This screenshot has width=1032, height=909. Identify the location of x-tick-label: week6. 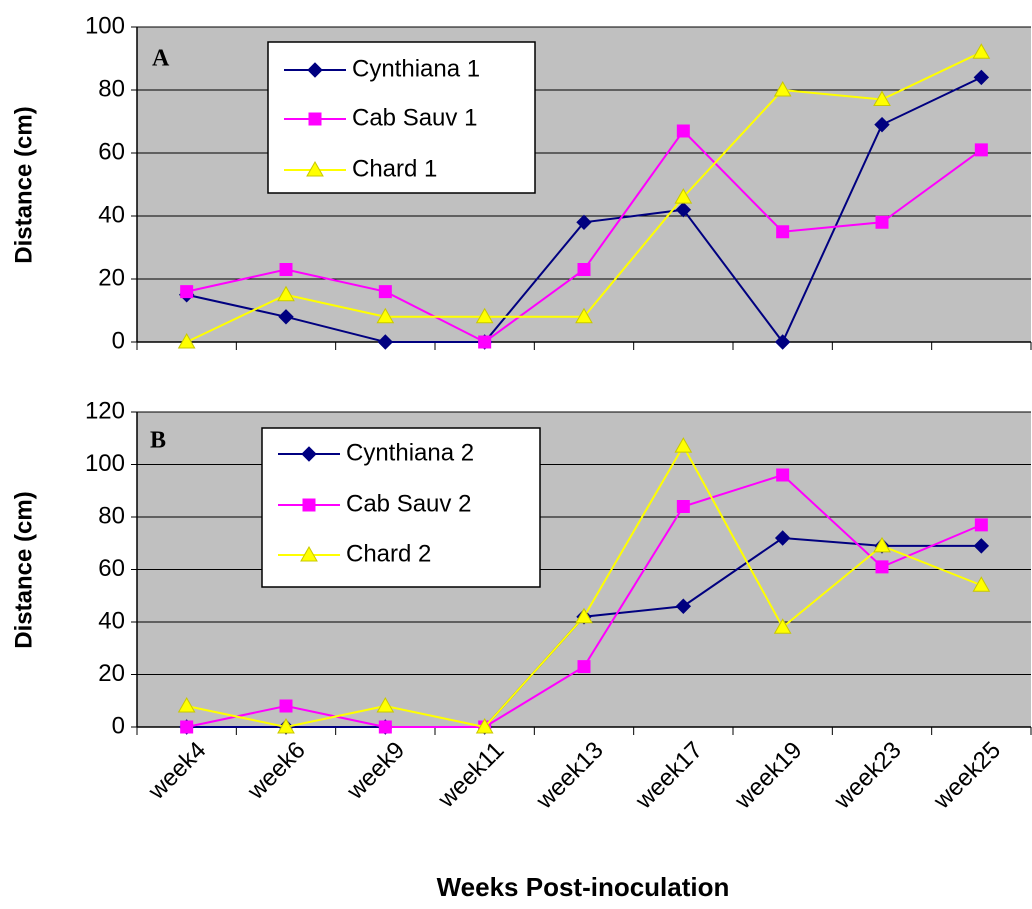
(276, 771).